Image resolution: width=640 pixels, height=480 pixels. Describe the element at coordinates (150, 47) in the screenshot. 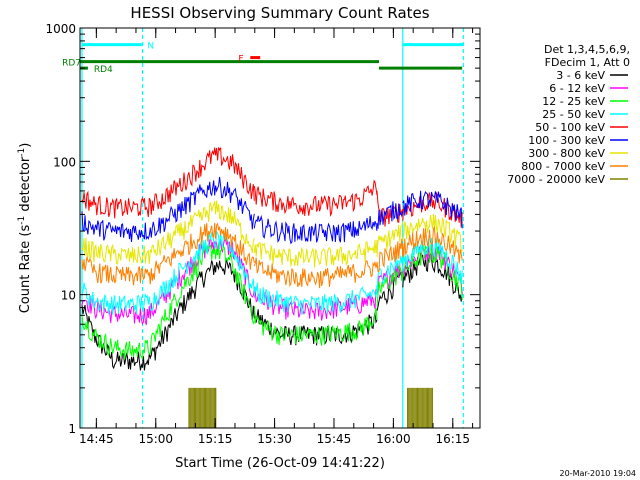

I see `flag-label: N` at that location.